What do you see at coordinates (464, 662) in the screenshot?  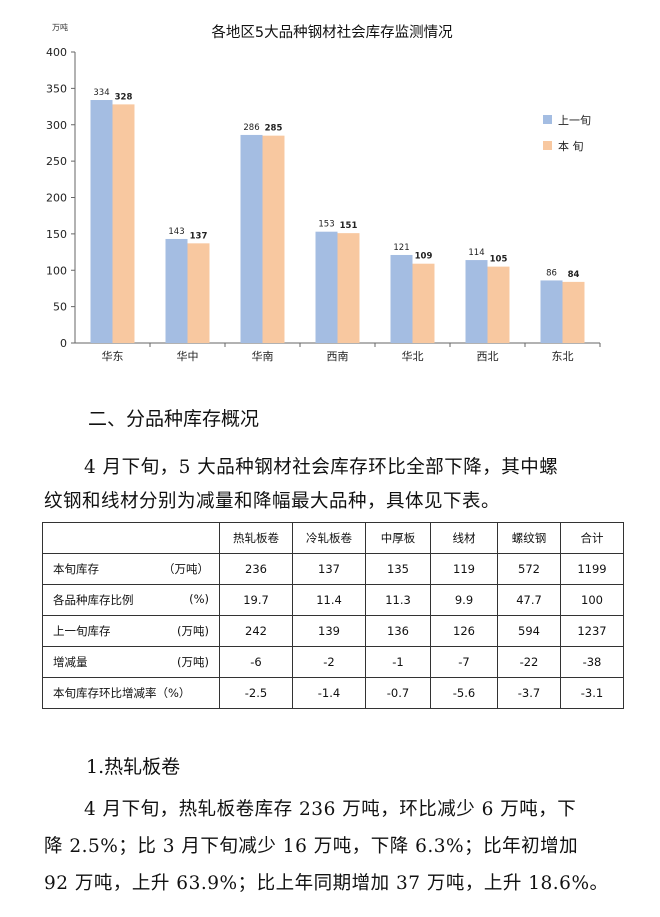 I see `table-cell: -7` at bounding box center [464, 662].